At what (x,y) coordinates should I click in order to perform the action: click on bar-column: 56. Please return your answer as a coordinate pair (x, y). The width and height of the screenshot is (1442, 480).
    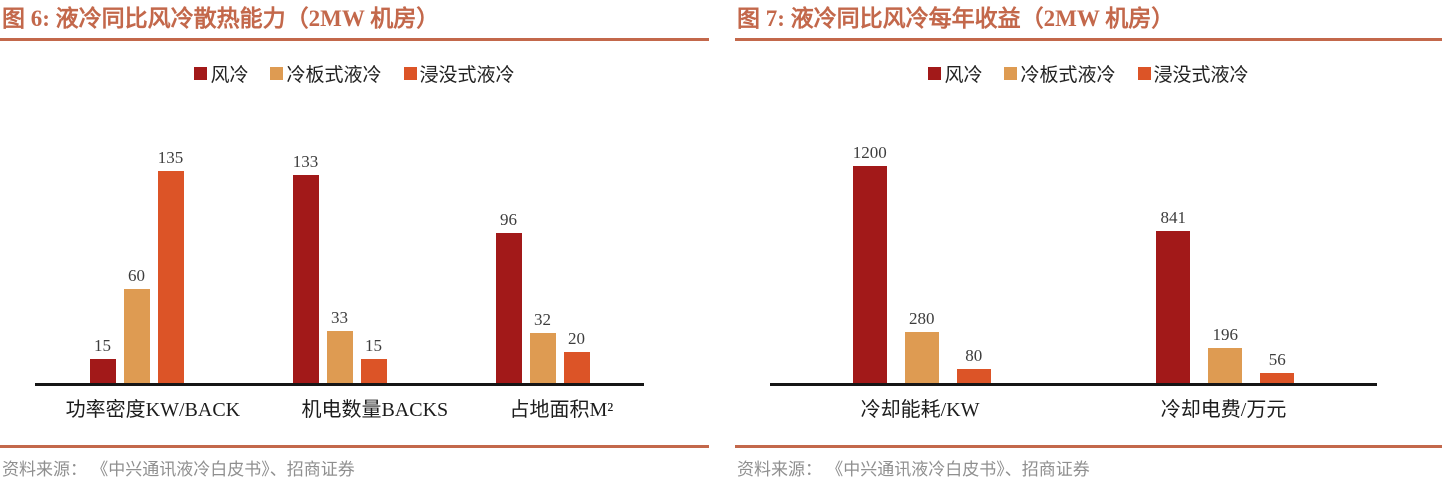
    Looking at the image, I should click on (1277, 366).